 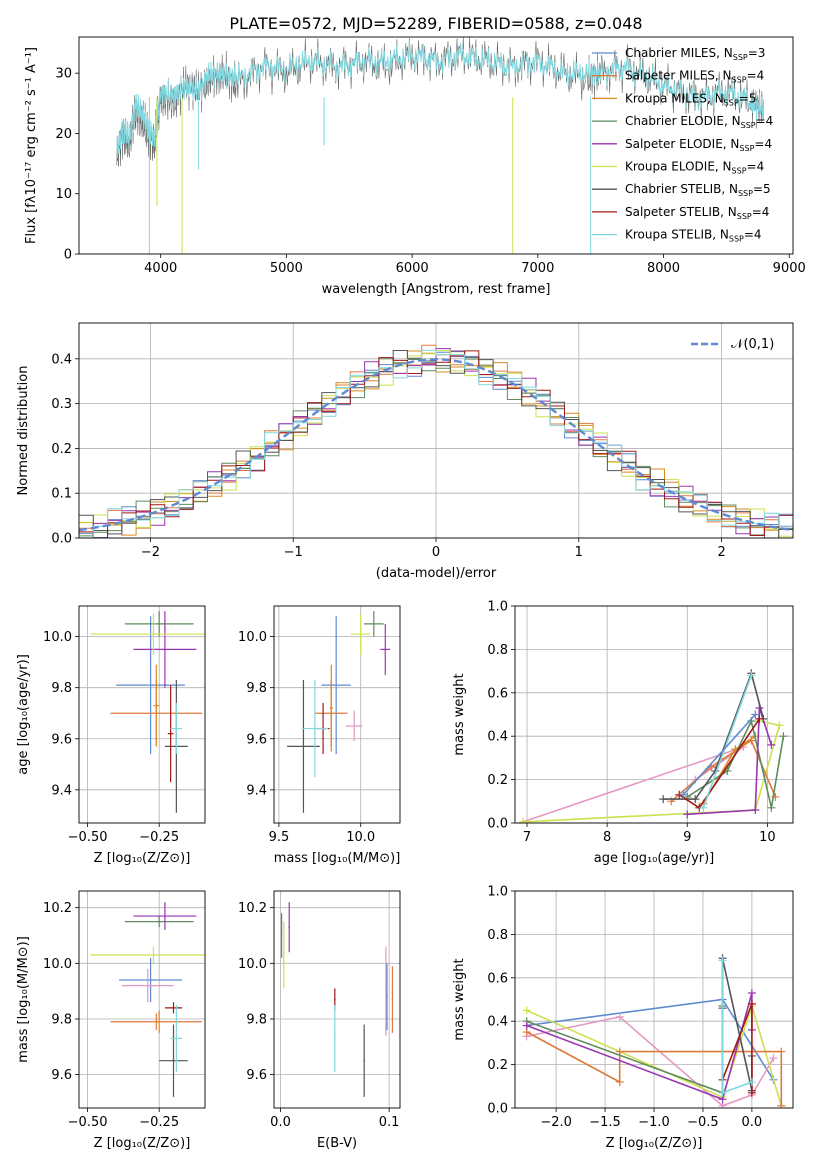 I want to click on x-tick-label: 2, so click(x=721, y=552).